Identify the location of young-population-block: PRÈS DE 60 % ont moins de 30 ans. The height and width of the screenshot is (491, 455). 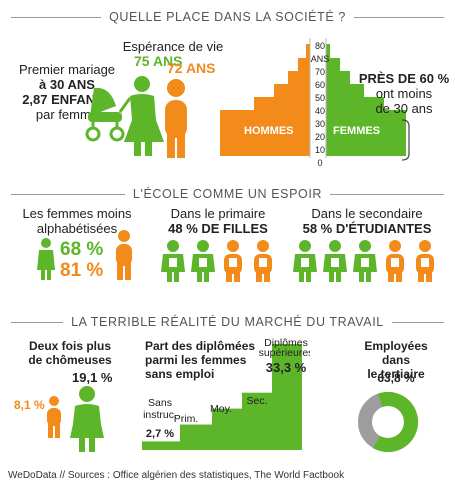
(404, 93).